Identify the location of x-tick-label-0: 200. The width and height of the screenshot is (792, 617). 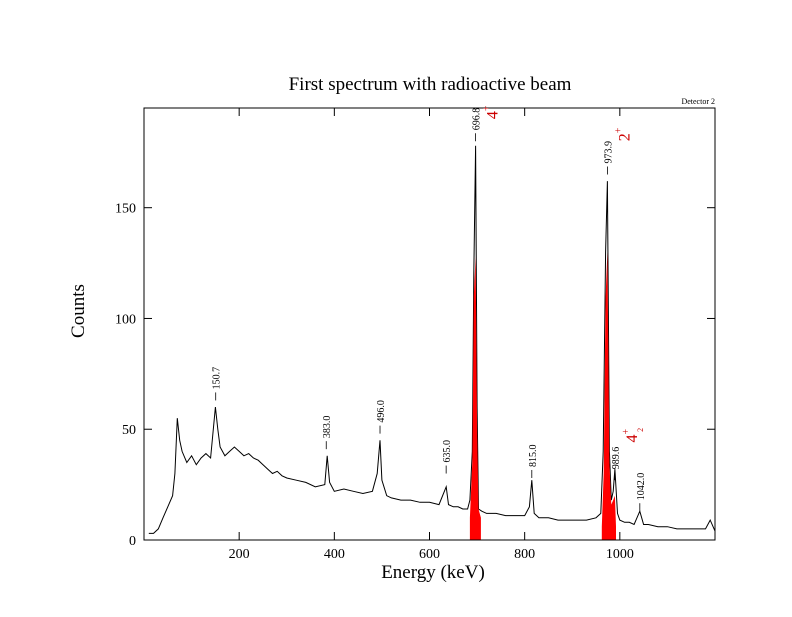
(239, 554).